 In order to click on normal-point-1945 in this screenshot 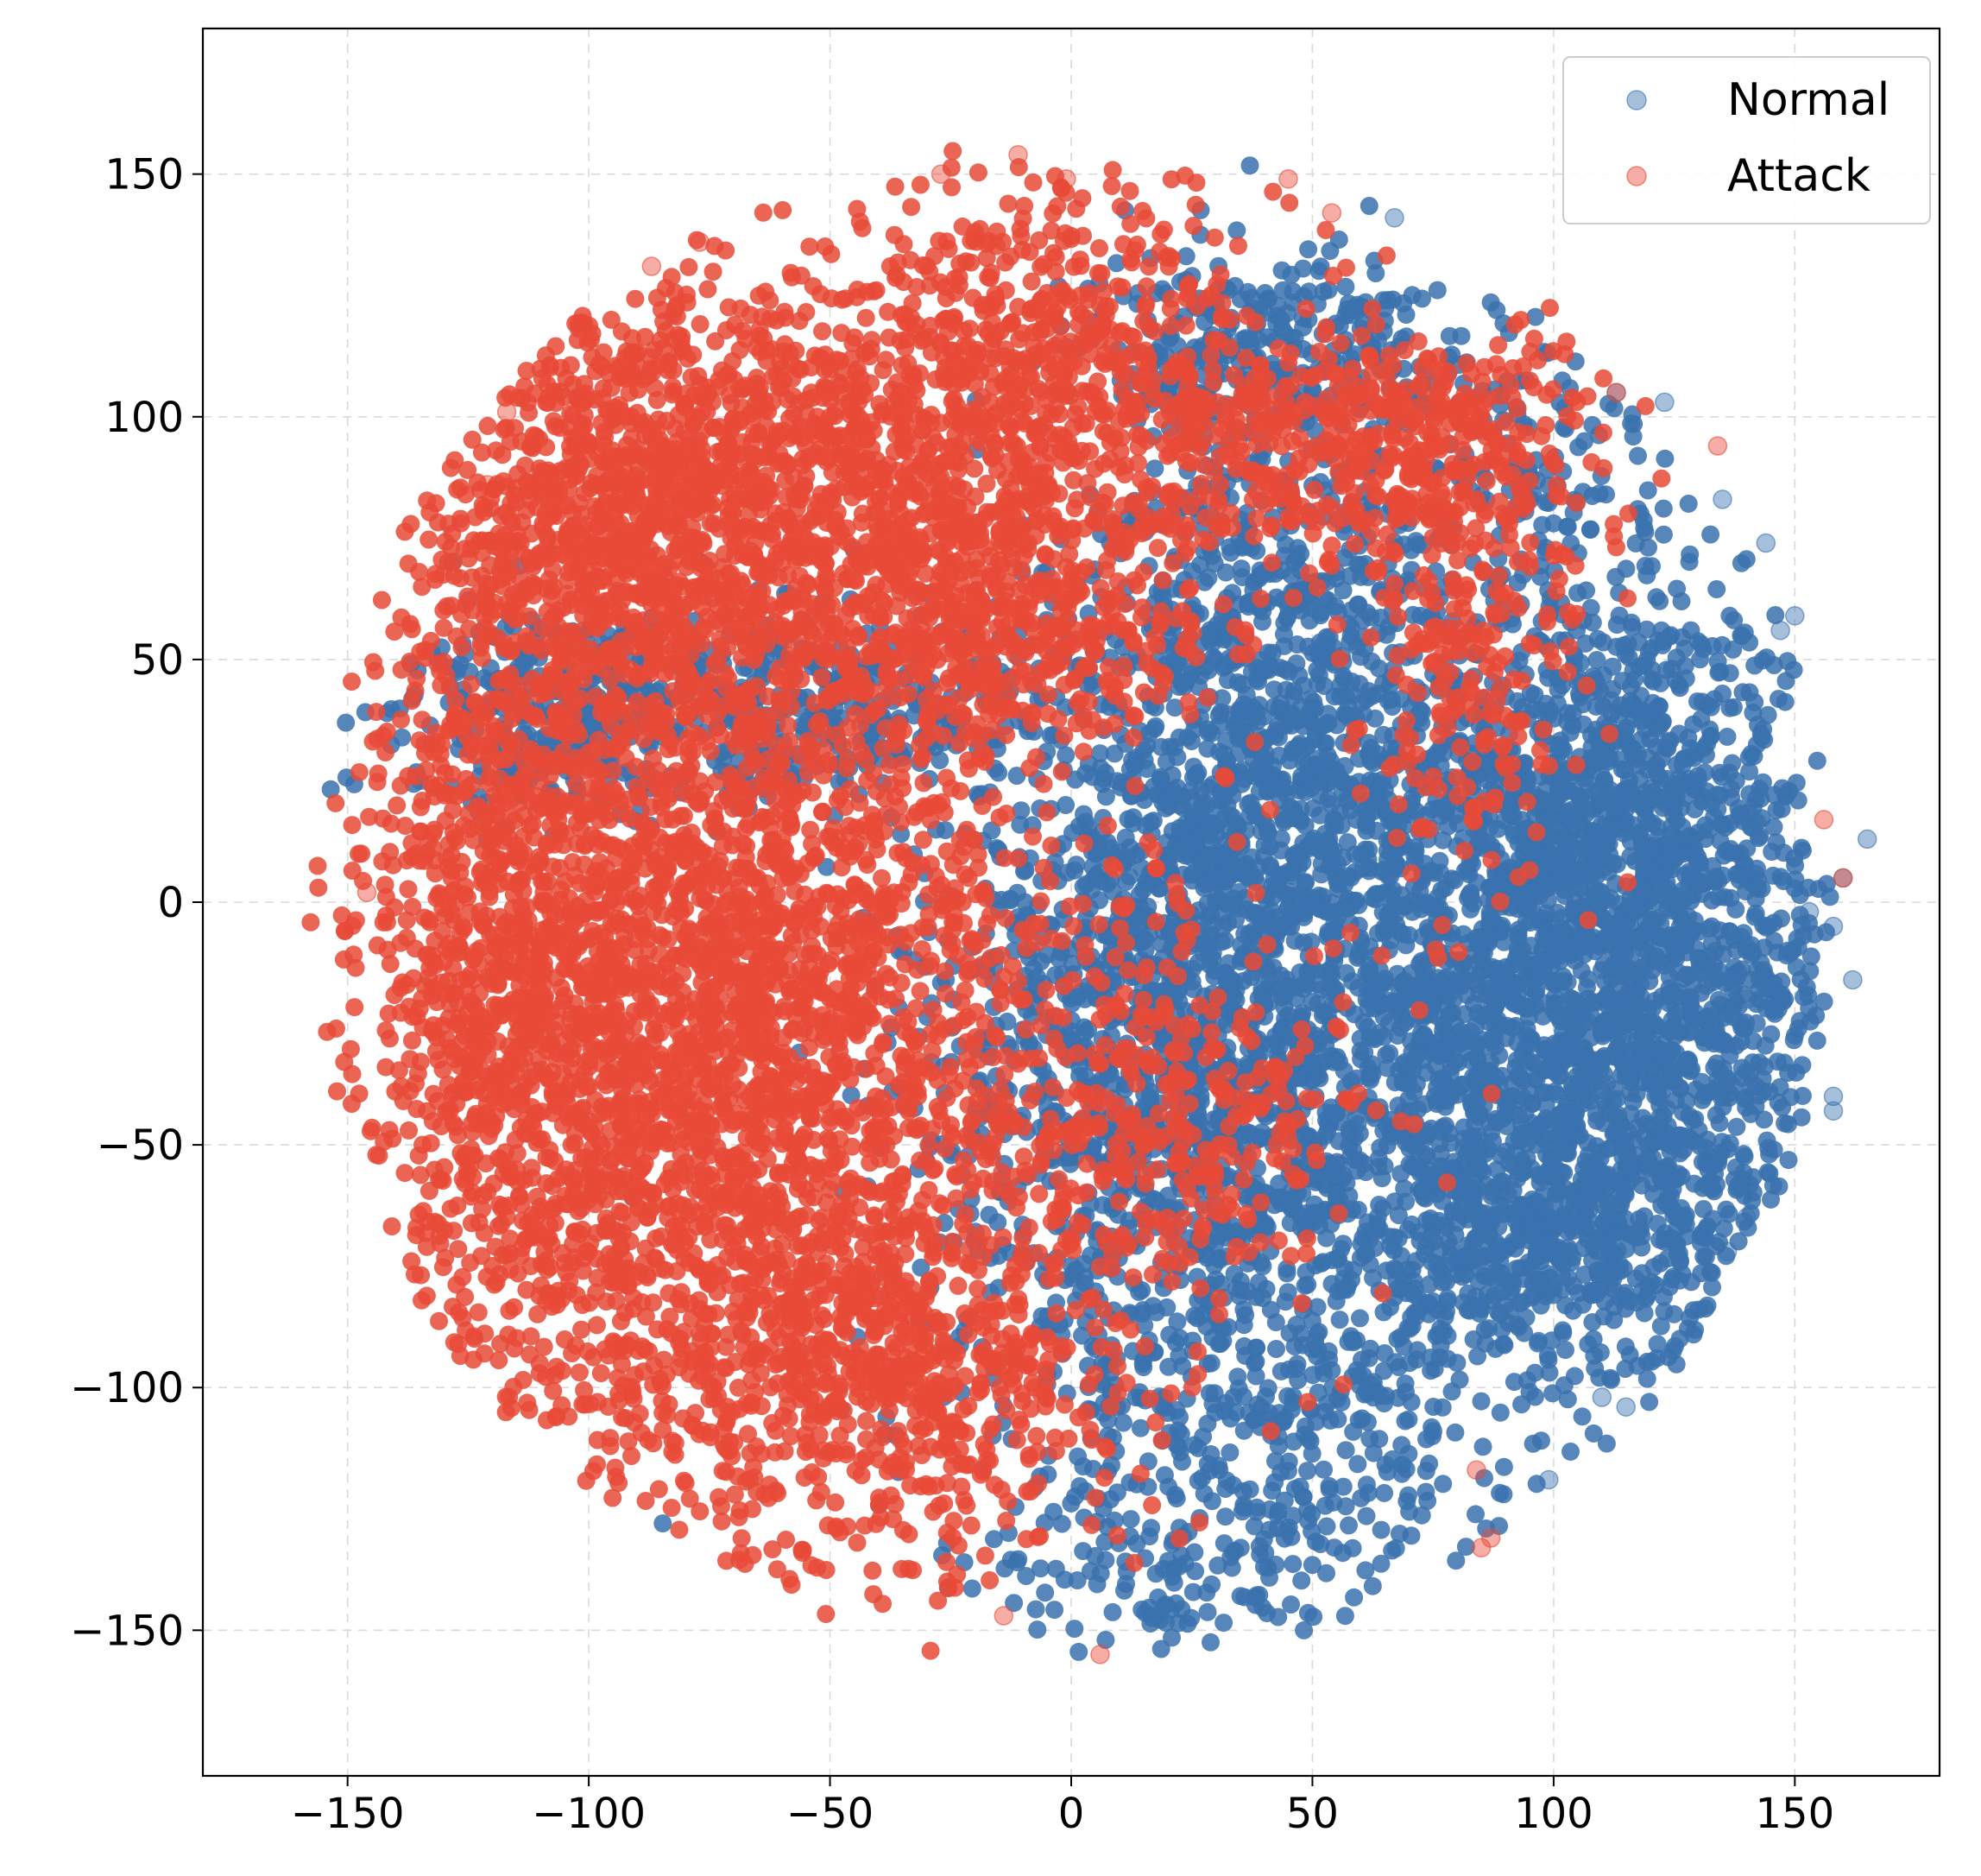, I will do `click(1234, 997)`.